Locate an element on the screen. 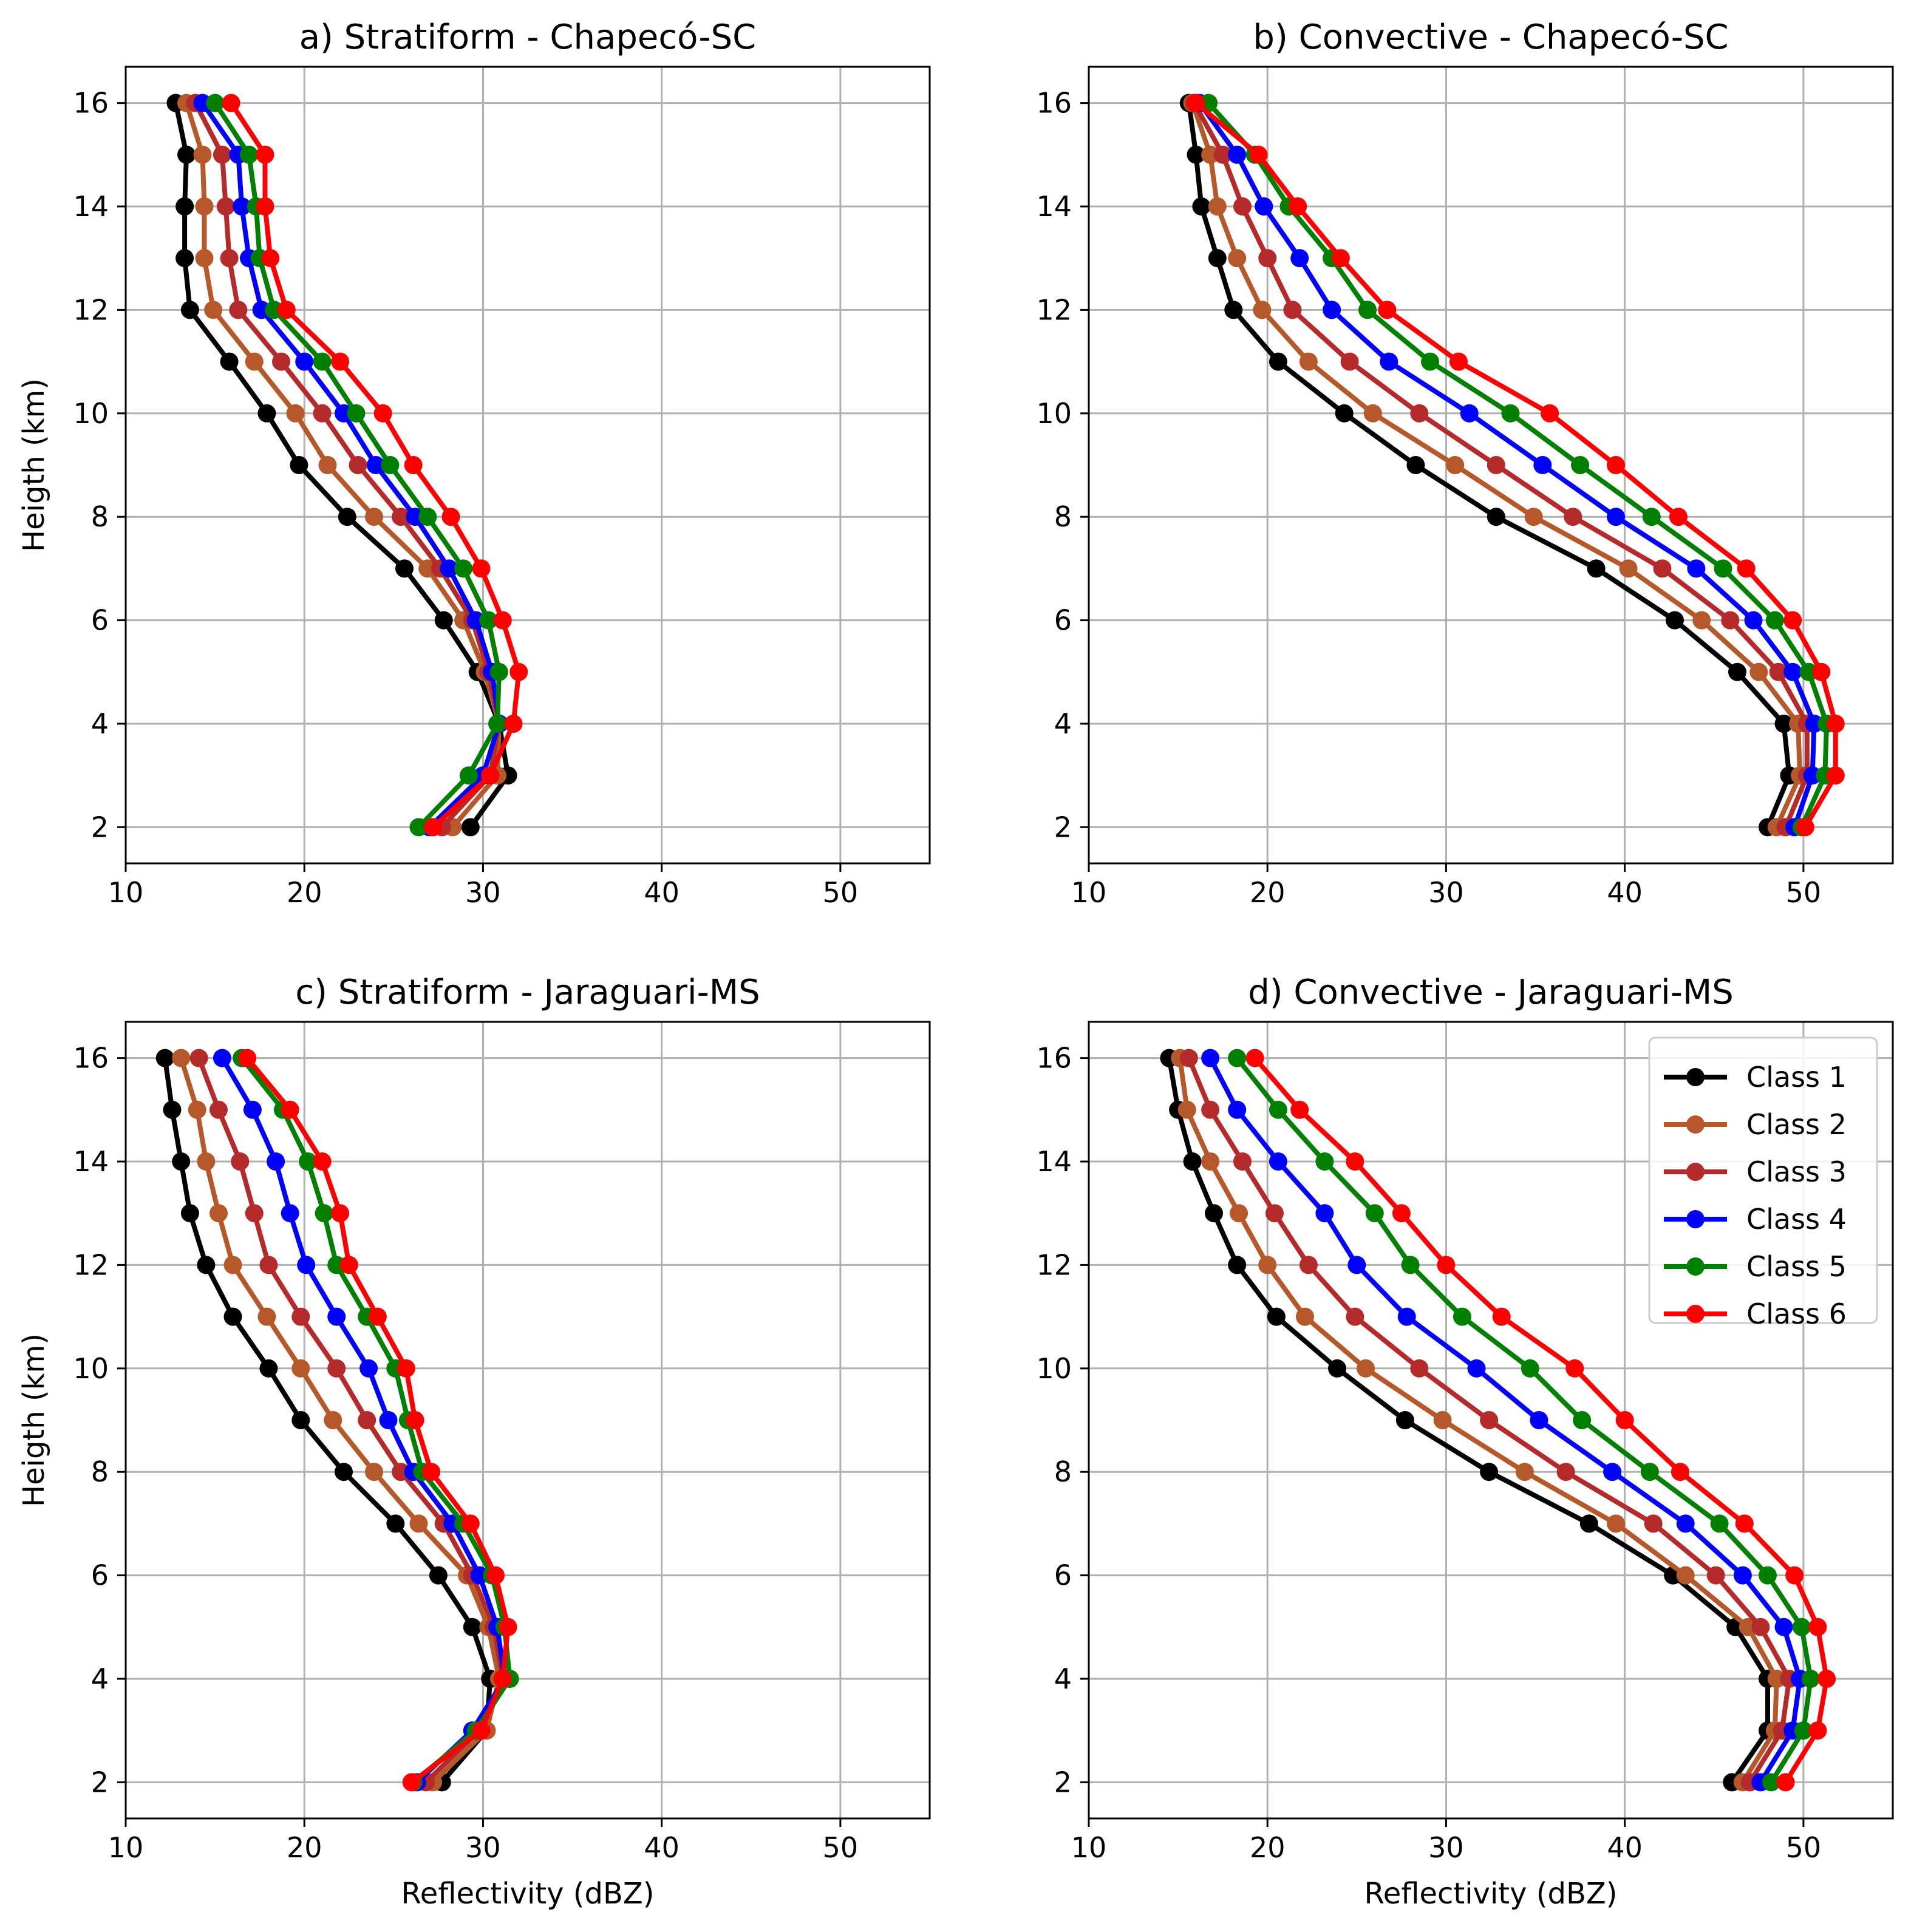  panel-1-class-6-point-h15 is located at coordinates (265, 154).